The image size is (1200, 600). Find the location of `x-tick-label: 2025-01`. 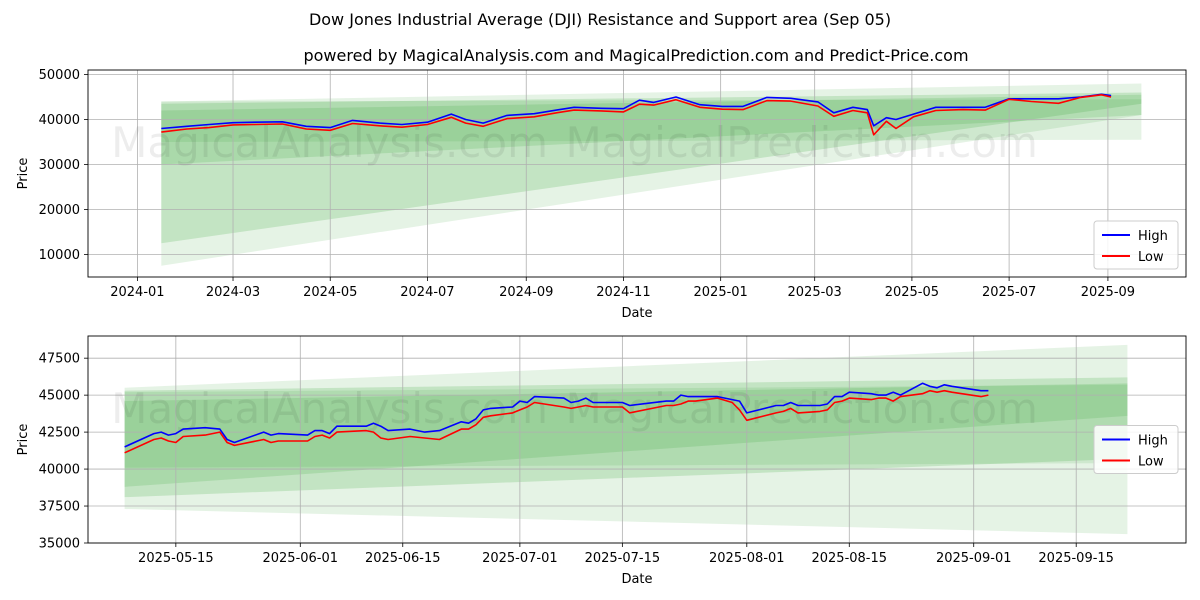

x-tick-label: 2025-01 is located at coordinates (721, 292).